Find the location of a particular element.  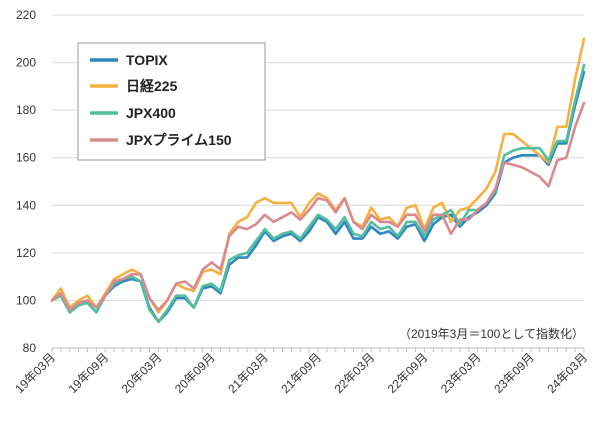

y-axis-tick-labels: 80 100 120 140 160 180 200 220 is located at coordinates (26, 181).